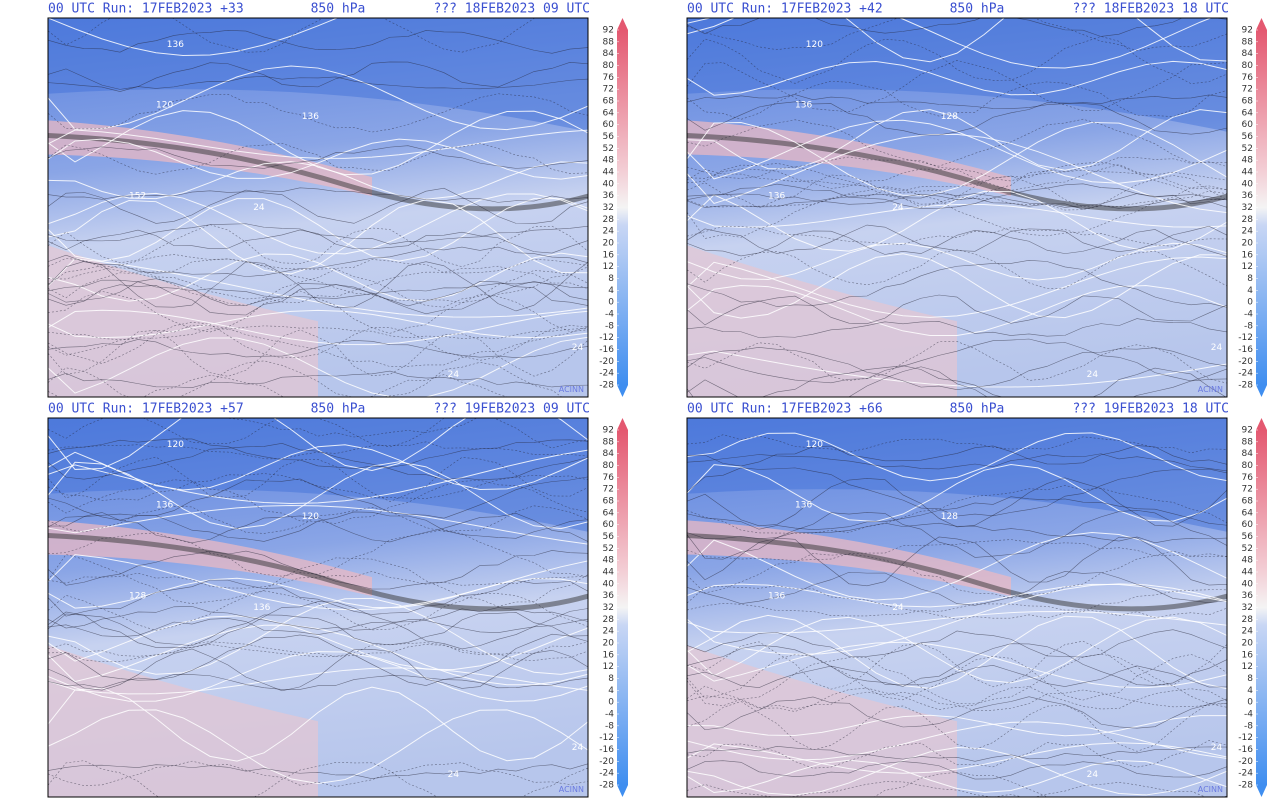 The width and height of the screenshot is (1276, 800). Describe the element at coordinates (1248, 596) in the screenshot. I see `colorbar-label: 36` at that location.